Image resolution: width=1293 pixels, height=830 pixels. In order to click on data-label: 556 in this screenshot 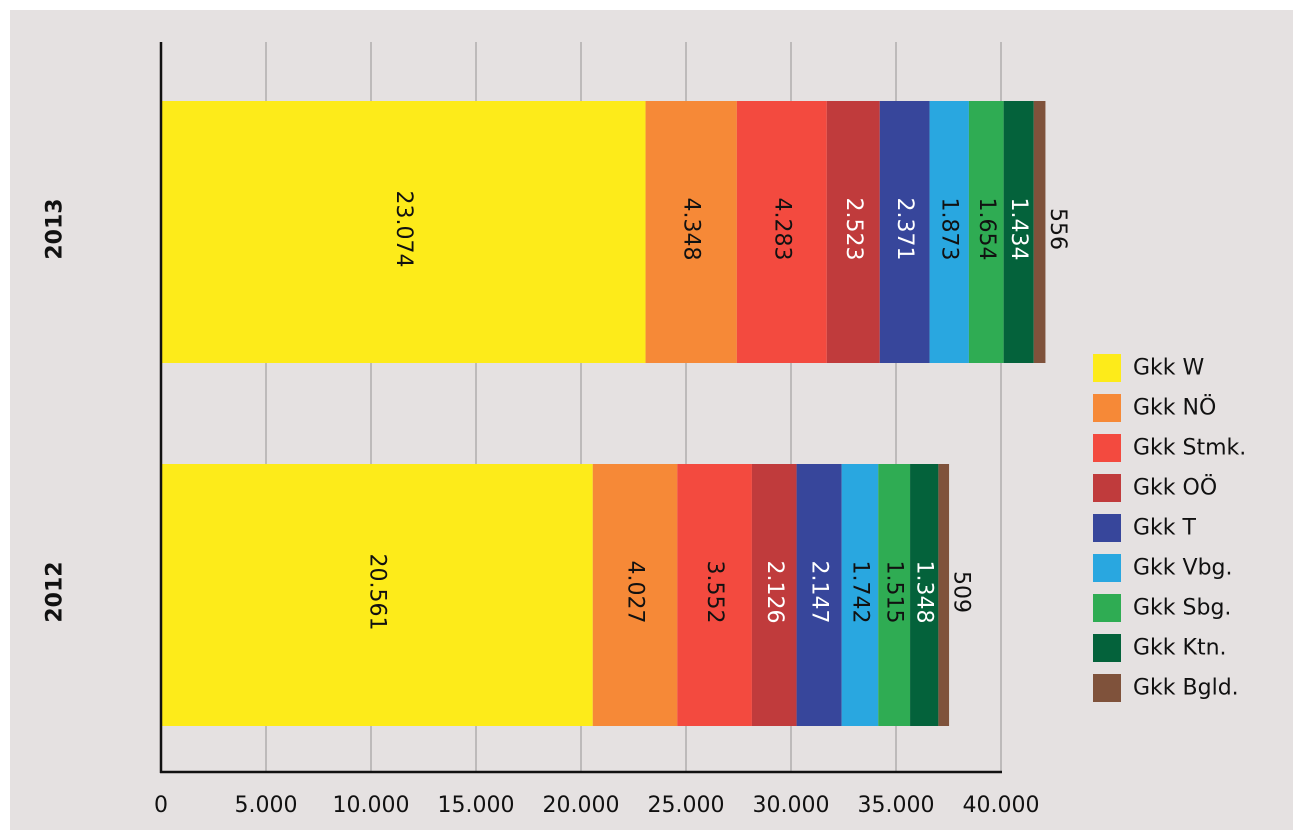, I will do `click(1057, 229)`.